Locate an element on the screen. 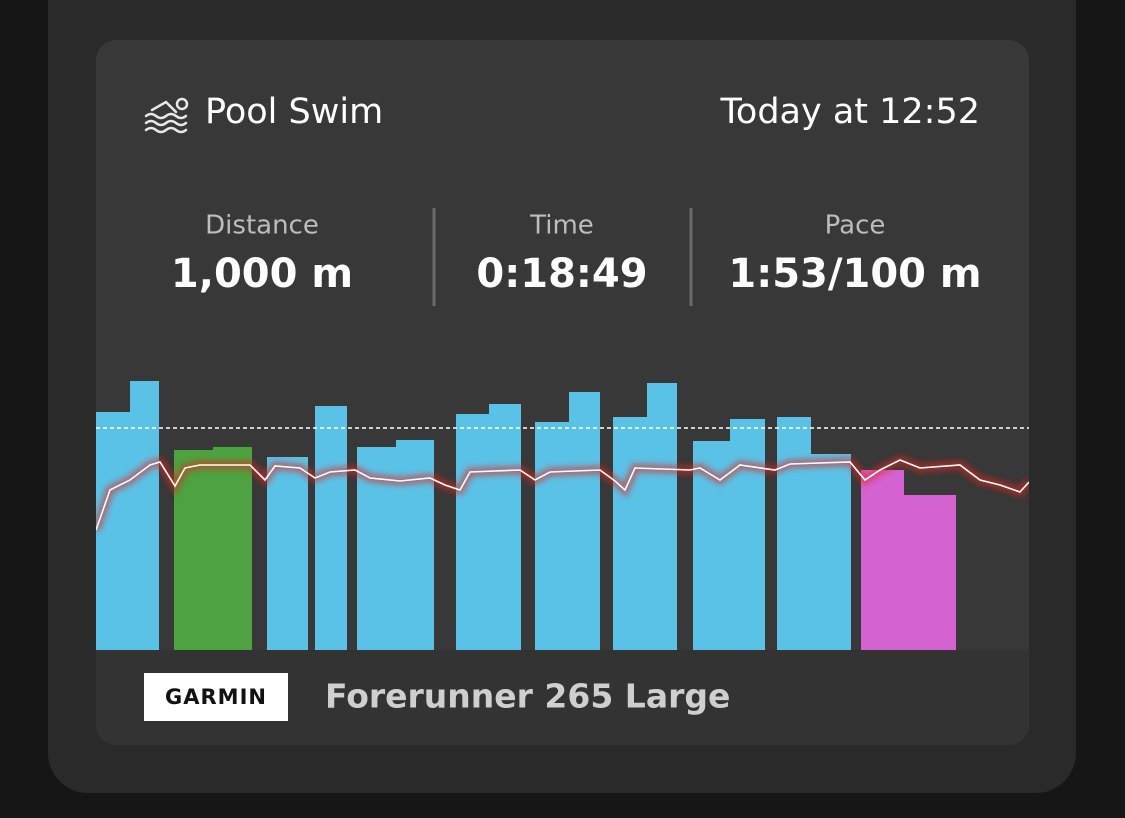  device-footer is located at coordinates (562, 697).